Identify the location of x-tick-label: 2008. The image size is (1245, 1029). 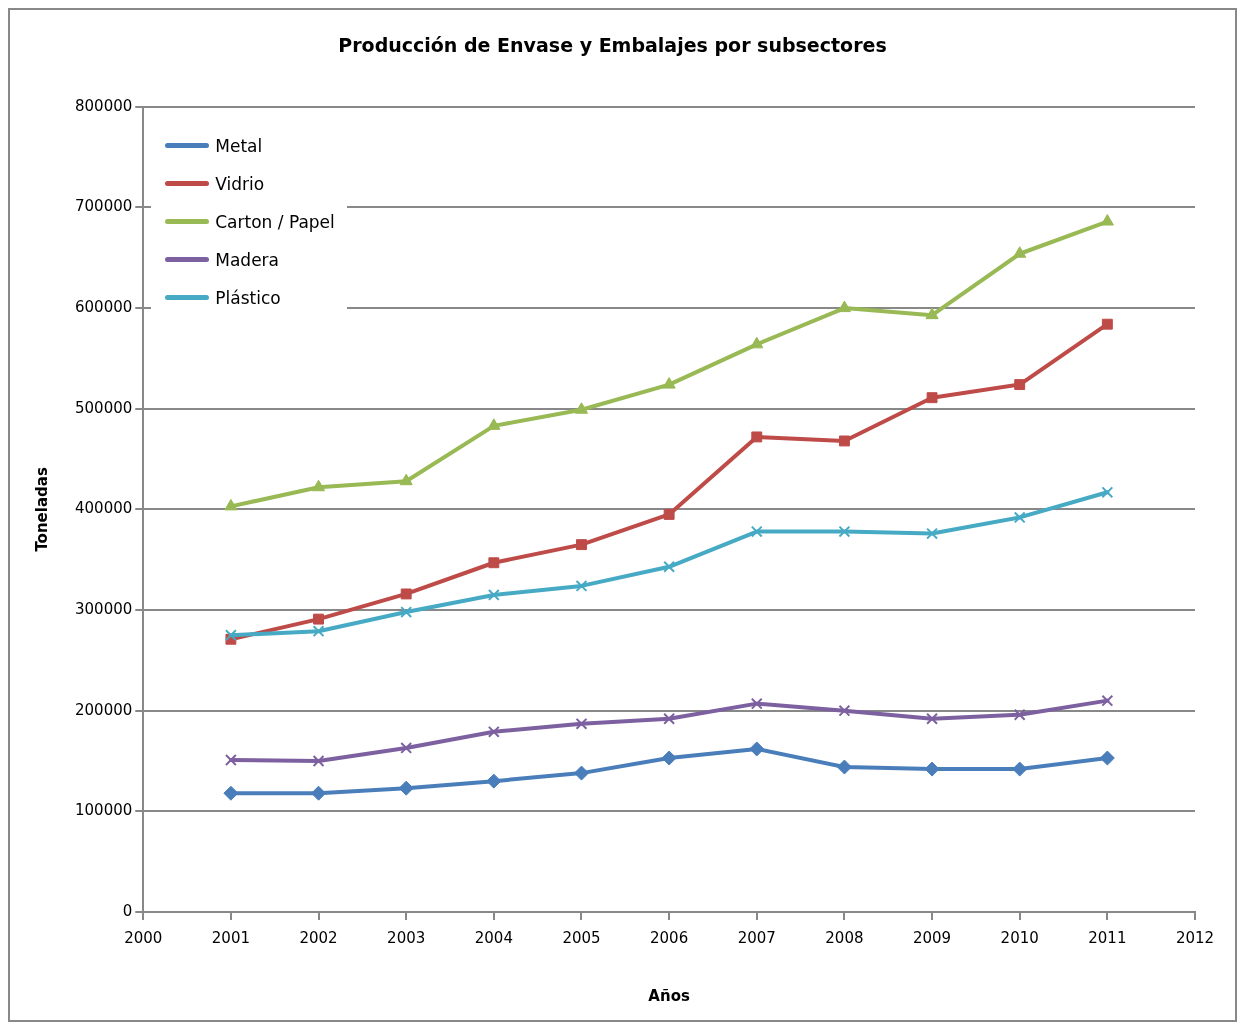
(844, 937).